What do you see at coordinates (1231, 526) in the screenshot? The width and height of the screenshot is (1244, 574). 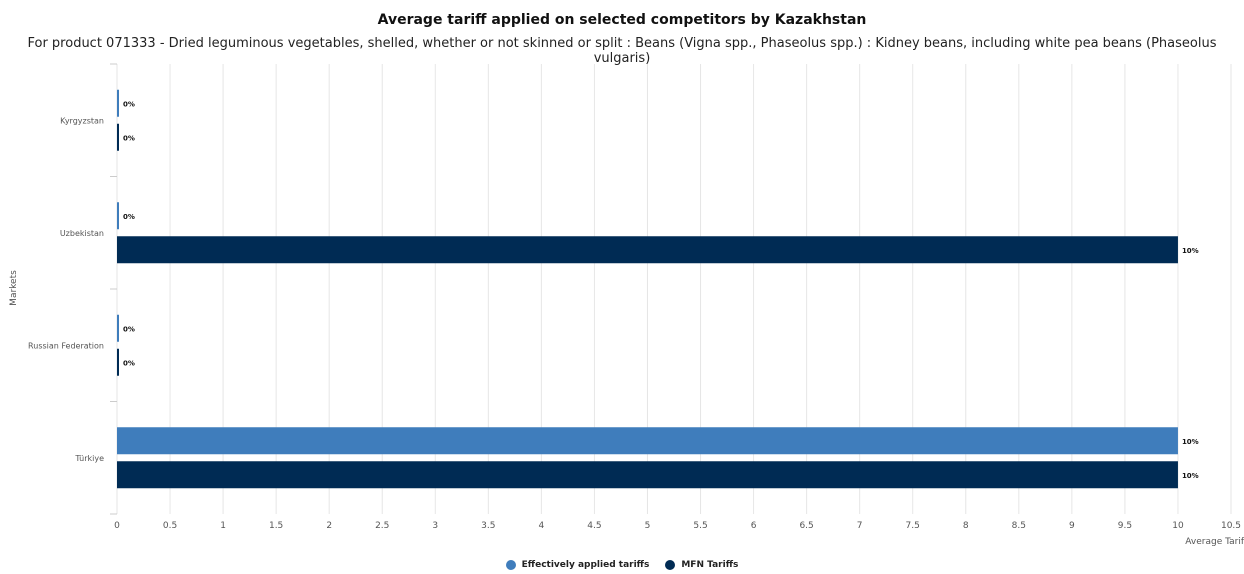 I see `x-tick-label: 10.5` at bounding box center [1231, 526].